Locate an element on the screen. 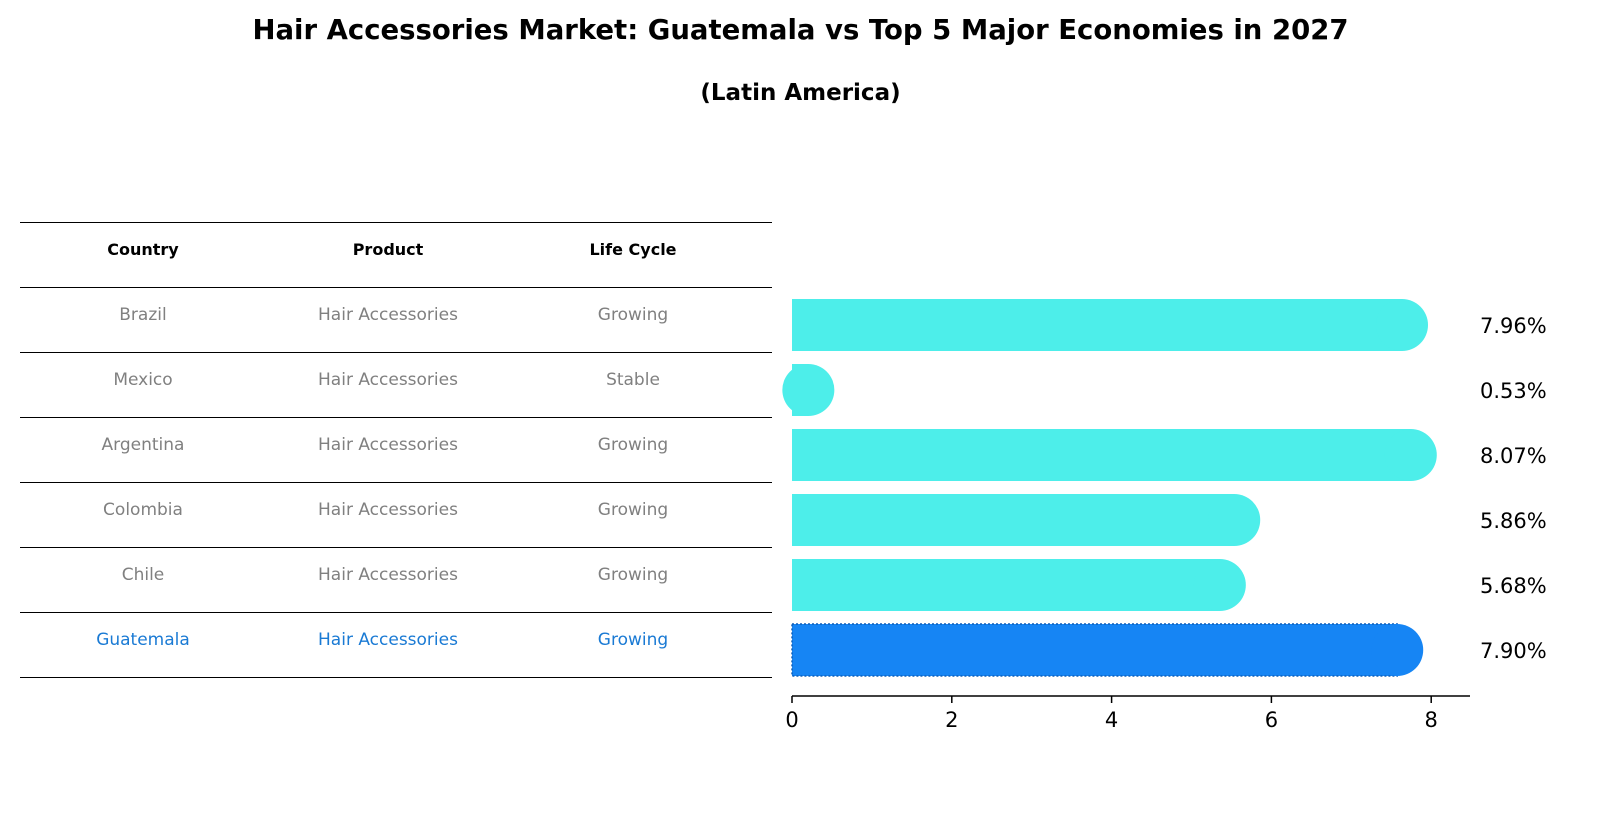 The height and width of the screenshot is (823, 1601). x-tick-label: 6 is located at coordinates (1271, 720).